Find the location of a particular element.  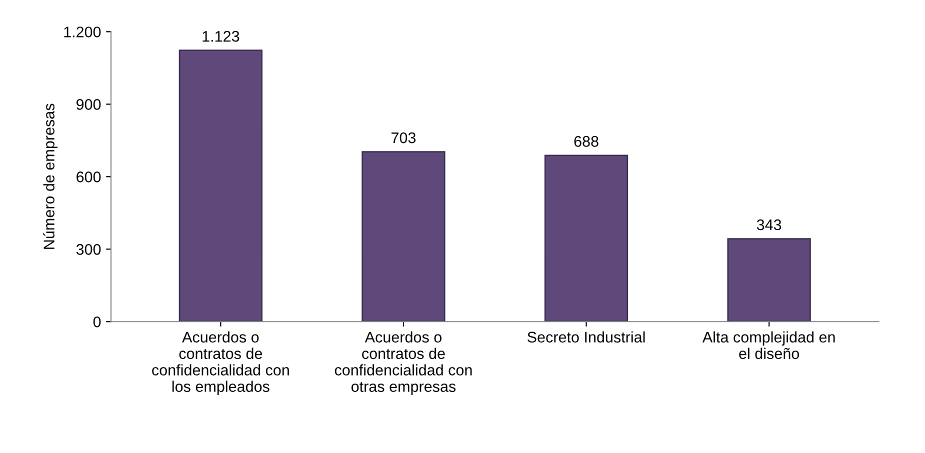

x-tick-label: Acuerdos o contratos de confidencialidad con otras empresas is located at coordinates (403, 363).